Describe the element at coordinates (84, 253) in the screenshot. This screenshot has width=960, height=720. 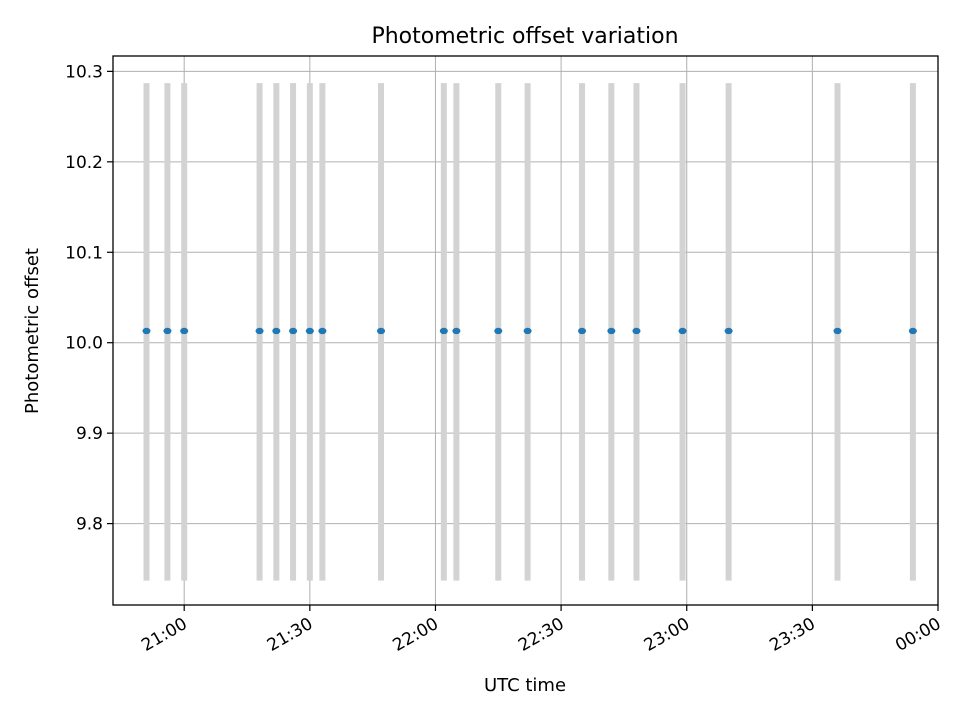
I see `y-tick-label: 10.1` at that location.